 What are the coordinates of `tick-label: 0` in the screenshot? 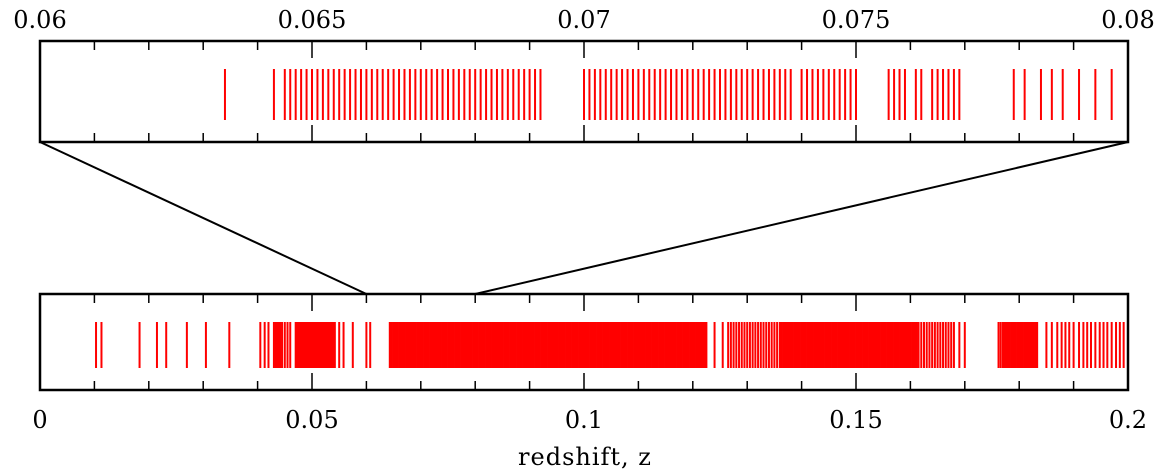 It's located at (39, 420).